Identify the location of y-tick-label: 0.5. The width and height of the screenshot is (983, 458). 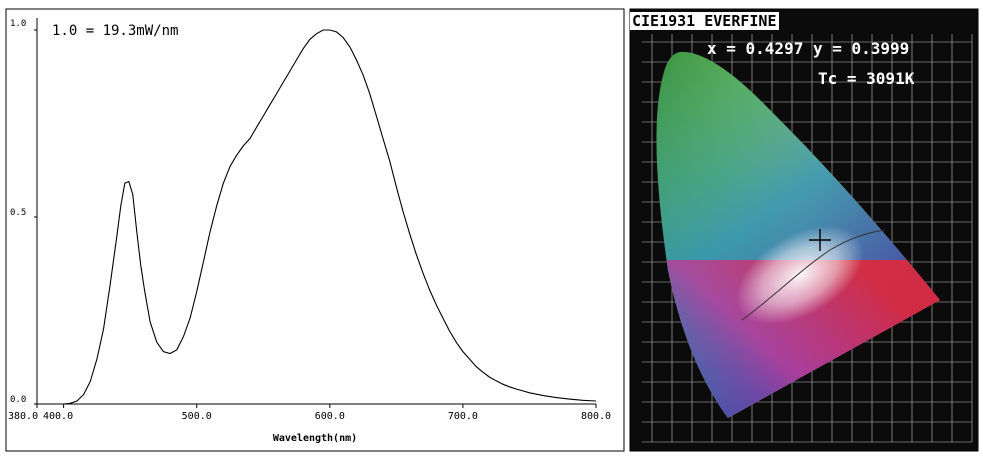
(18, 213).